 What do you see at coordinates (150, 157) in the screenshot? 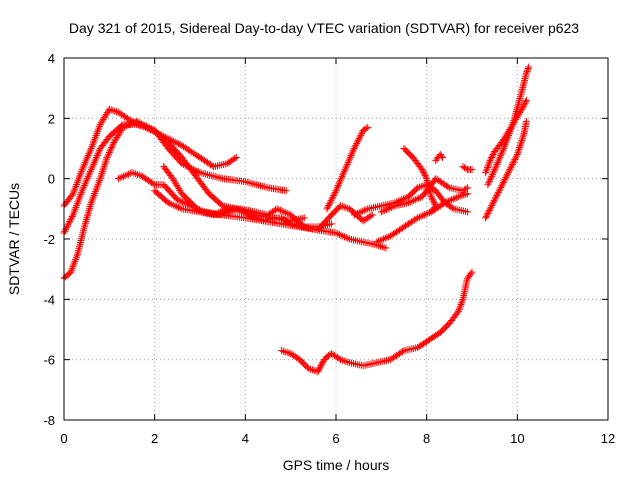
I see `series-track-a` at bounding box center [150, 157].